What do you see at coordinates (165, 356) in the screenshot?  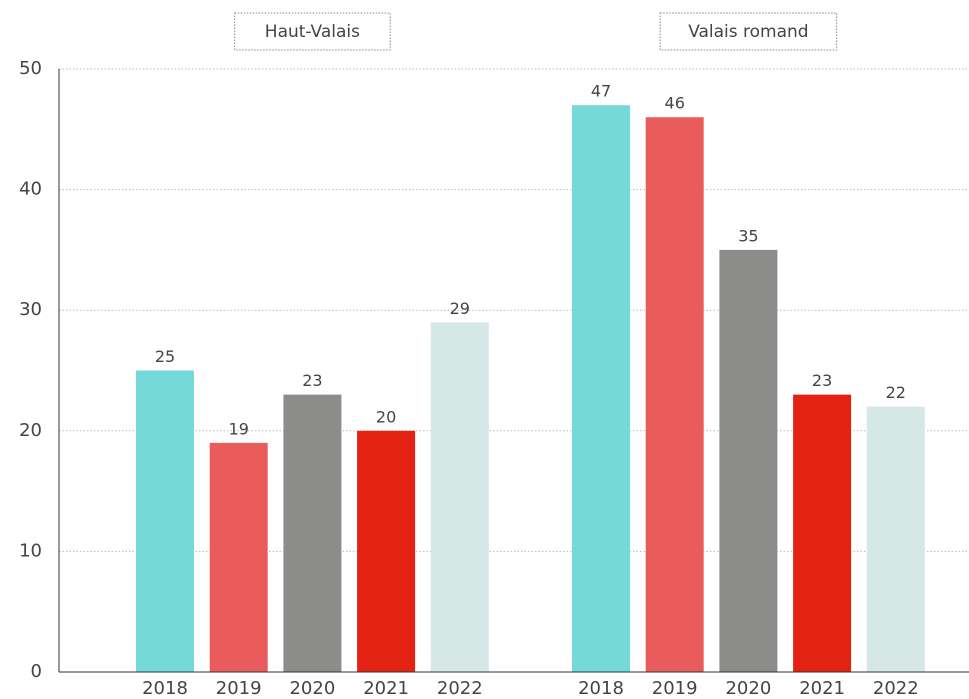 I see `value-label: 25` at bounding box center [165, 356].